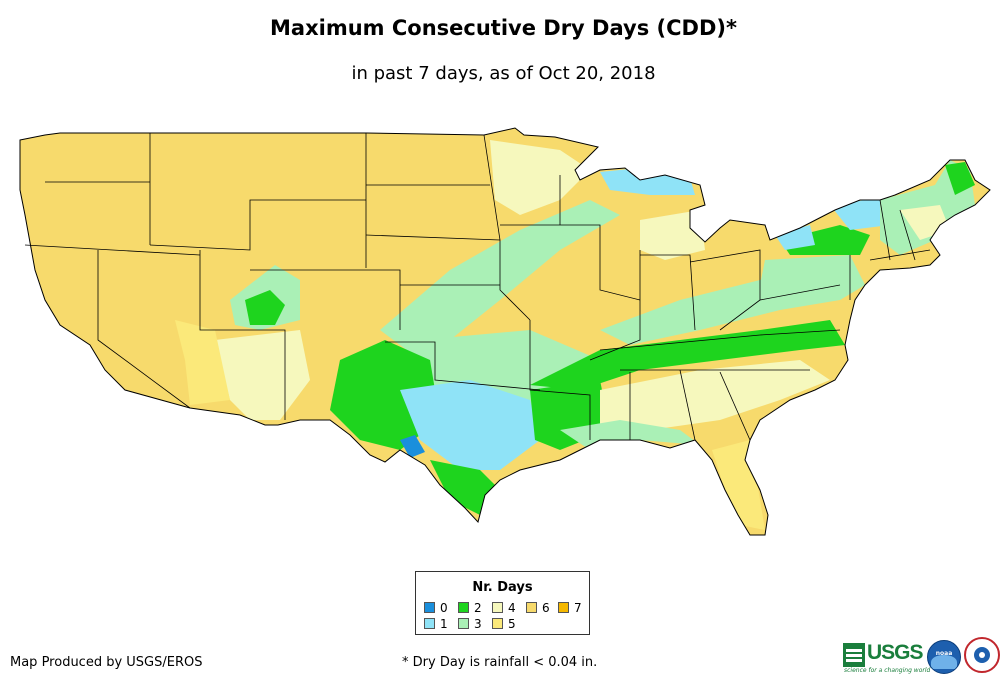 This screenshot has height=691, width=1007. Describe the element at coordinates (262, 375) in the screenshot. I see `zone-4-southwest` at that location.